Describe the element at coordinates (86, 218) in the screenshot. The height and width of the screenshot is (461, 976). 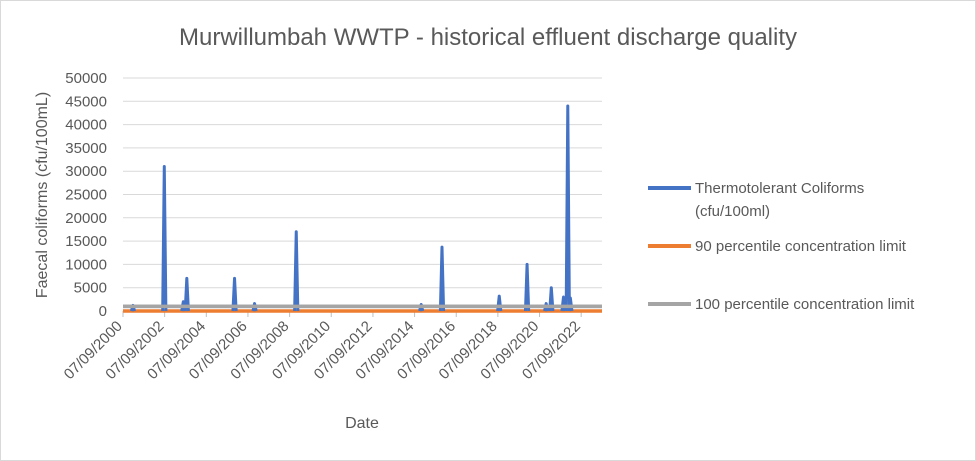
I see `y-tick-label: 20000` at that location.